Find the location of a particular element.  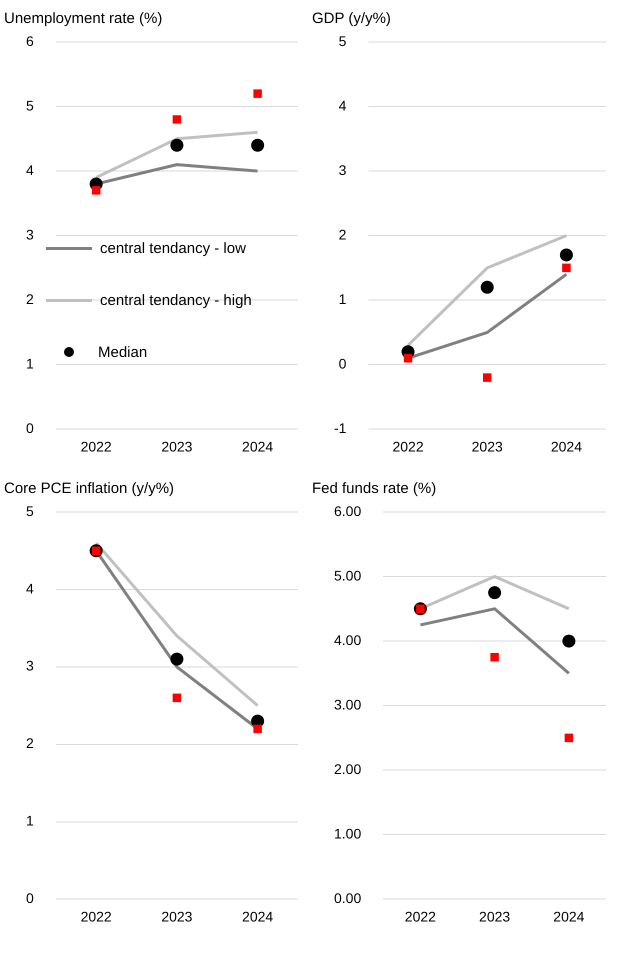

chart-title: Core PCE inflation (y/y%) is located at coordinates (89, 489).